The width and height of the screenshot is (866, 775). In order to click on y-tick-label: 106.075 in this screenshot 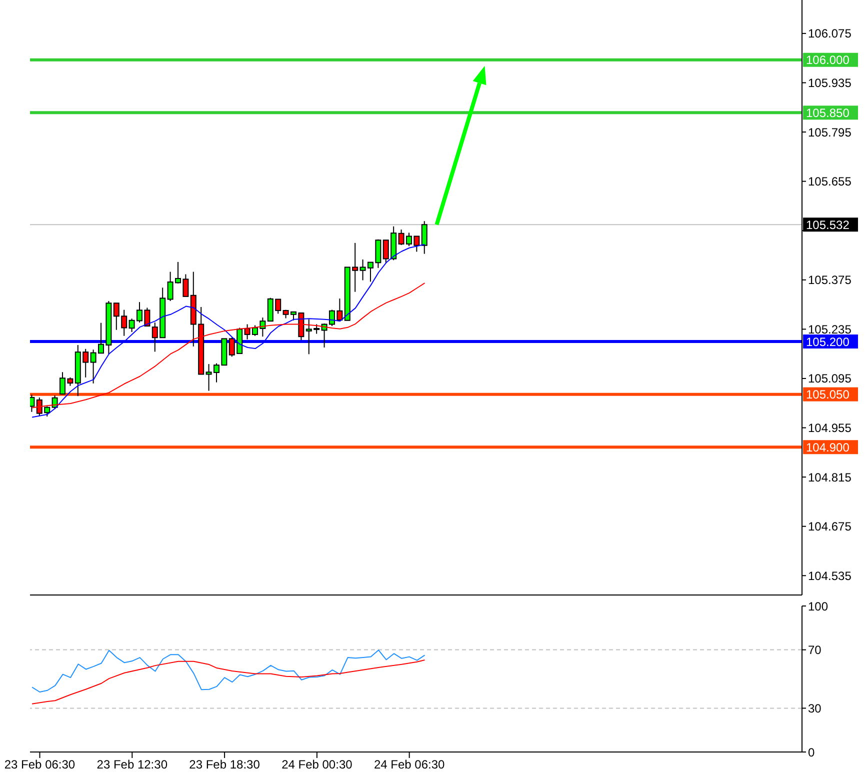, I will do `click(830, 33)`.